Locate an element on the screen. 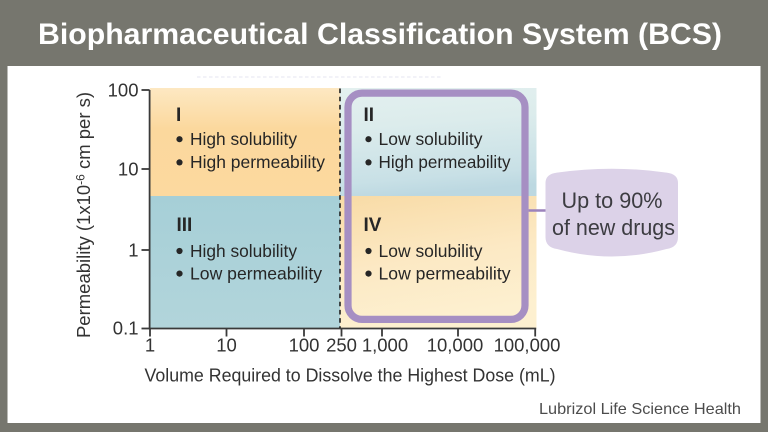  svg-text: Lubrizol Life Science Health is located at coordinates (640, 409).